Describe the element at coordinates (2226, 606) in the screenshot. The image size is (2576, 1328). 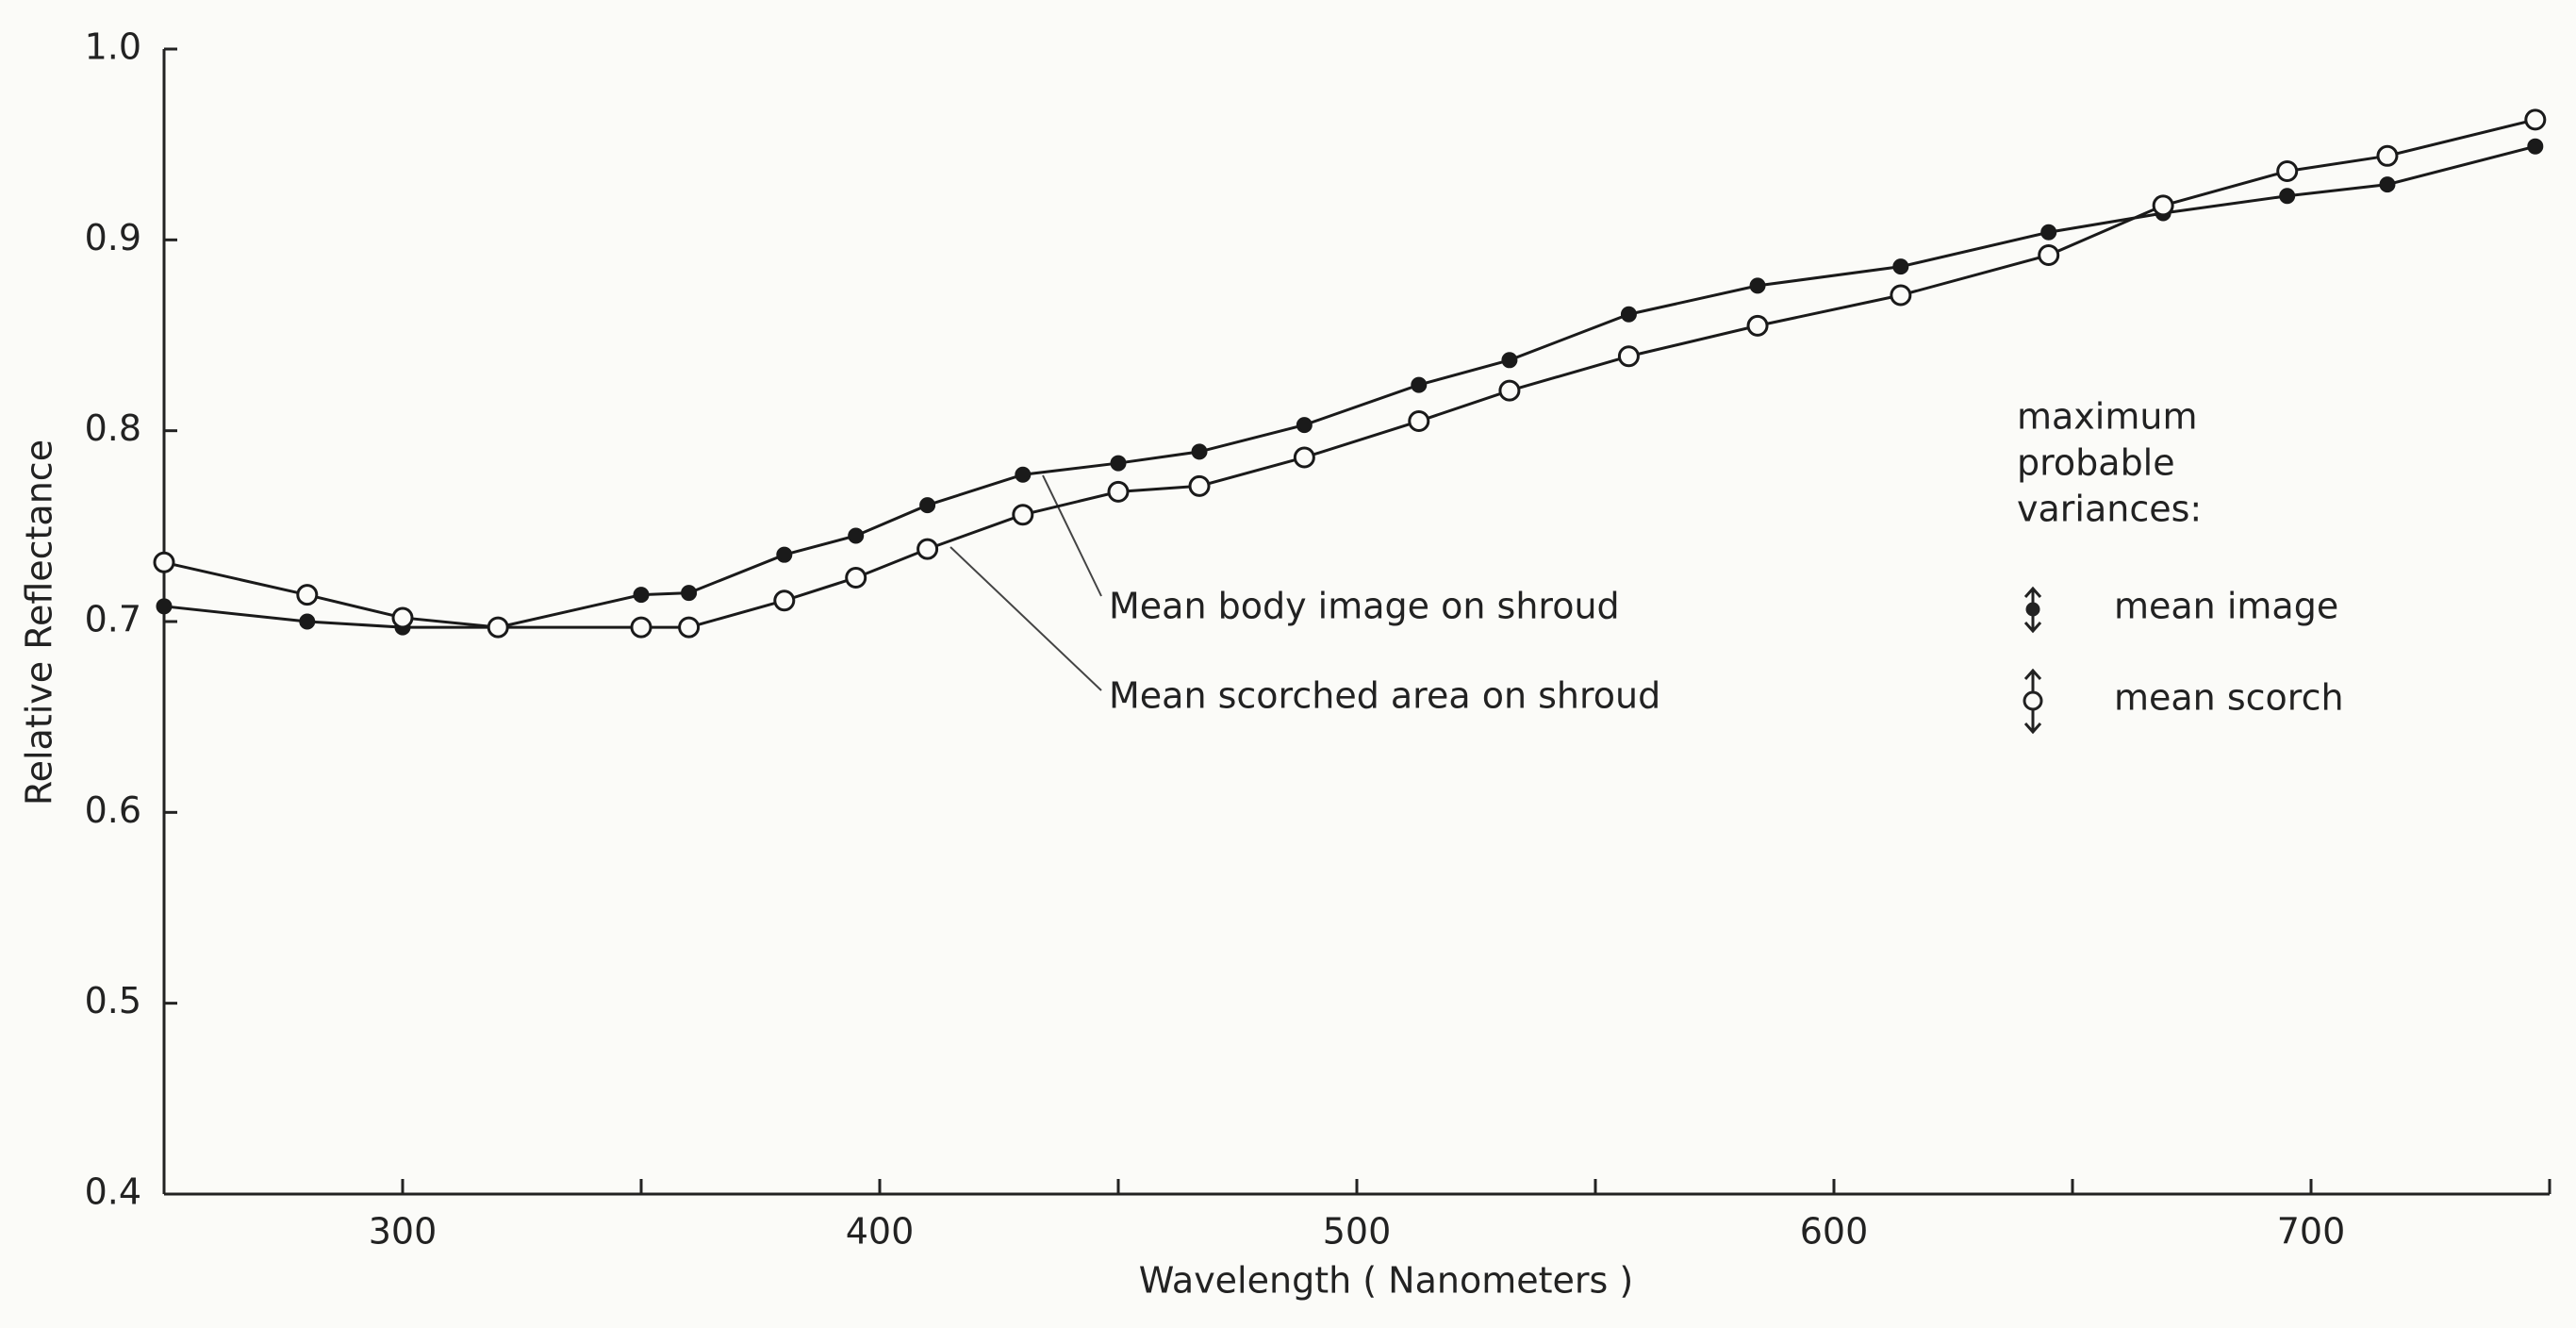
I see `legend-entry: mean image` at that location.